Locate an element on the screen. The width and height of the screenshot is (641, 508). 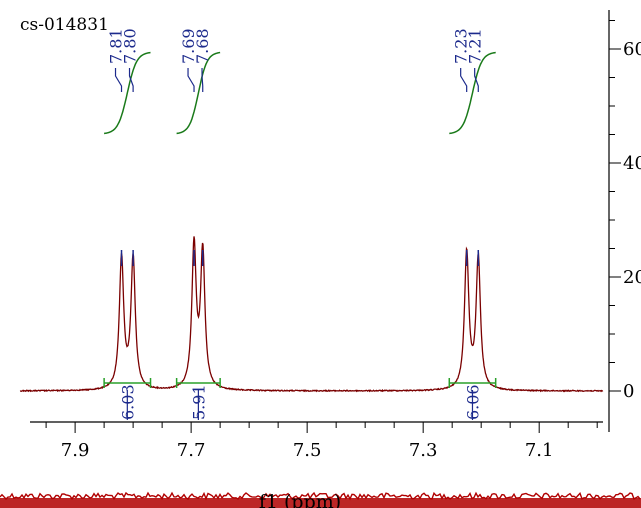
peak-label: 7.23 is located at coordinates (461, 46).